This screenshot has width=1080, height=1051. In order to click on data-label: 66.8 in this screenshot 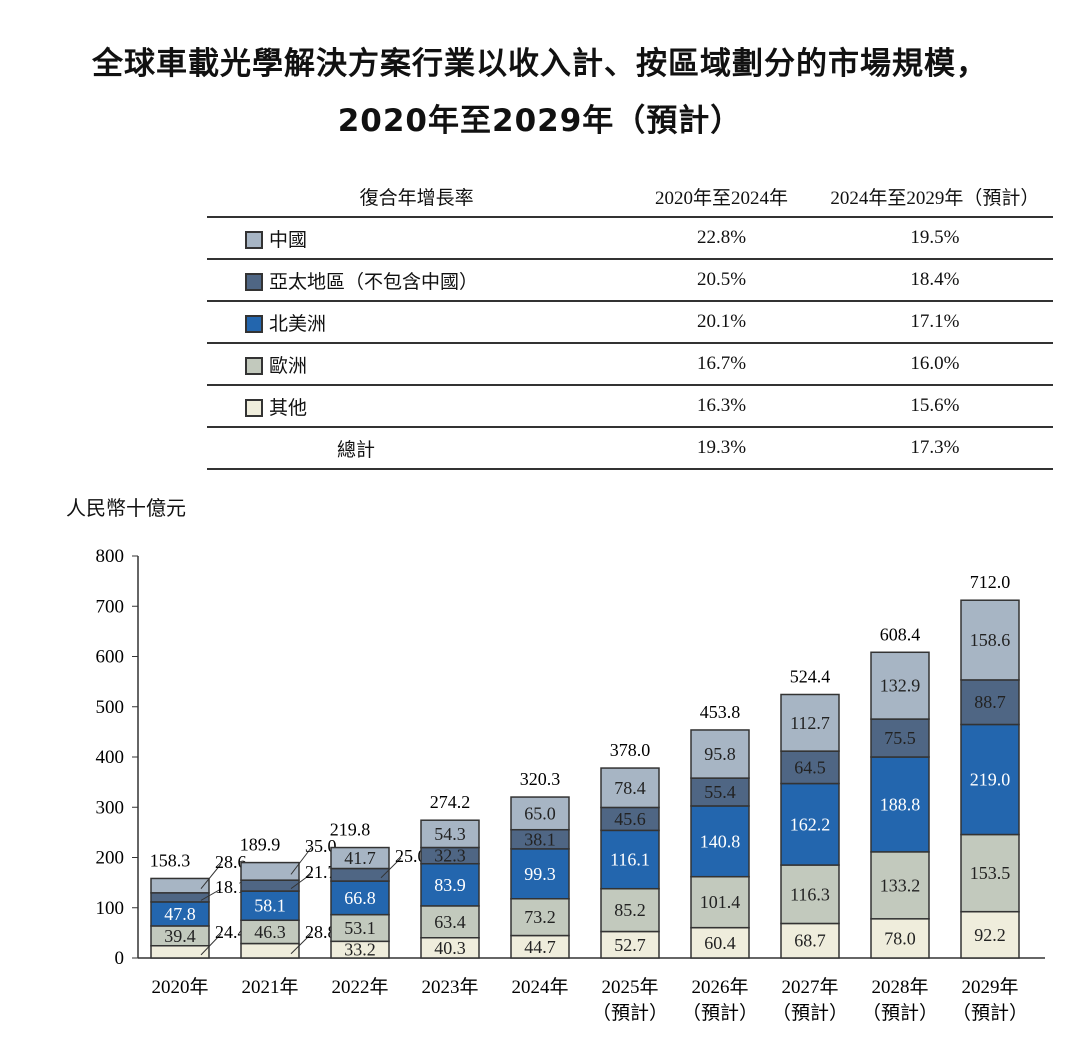, I will do `click(360, 898)`.